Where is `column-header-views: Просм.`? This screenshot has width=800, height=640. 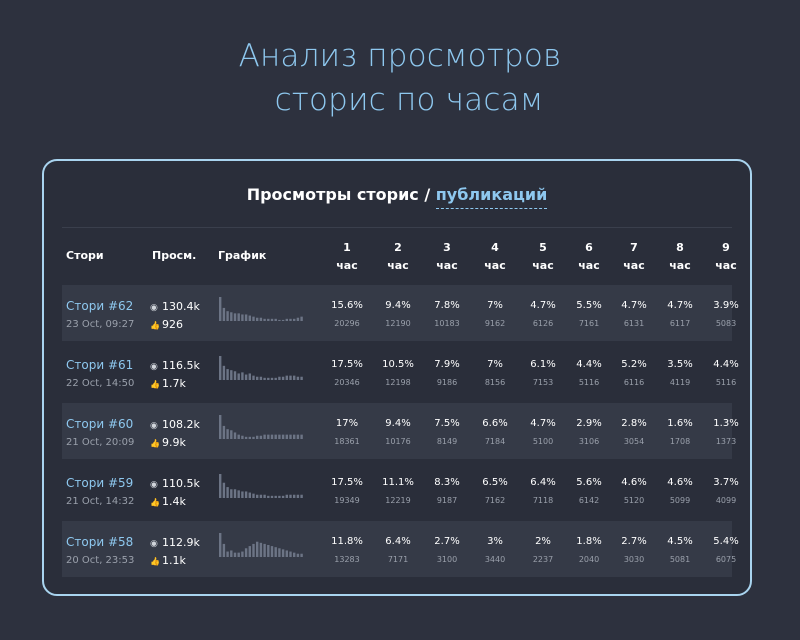
column-header-views: Просм. is located at coordinates (174, 255).